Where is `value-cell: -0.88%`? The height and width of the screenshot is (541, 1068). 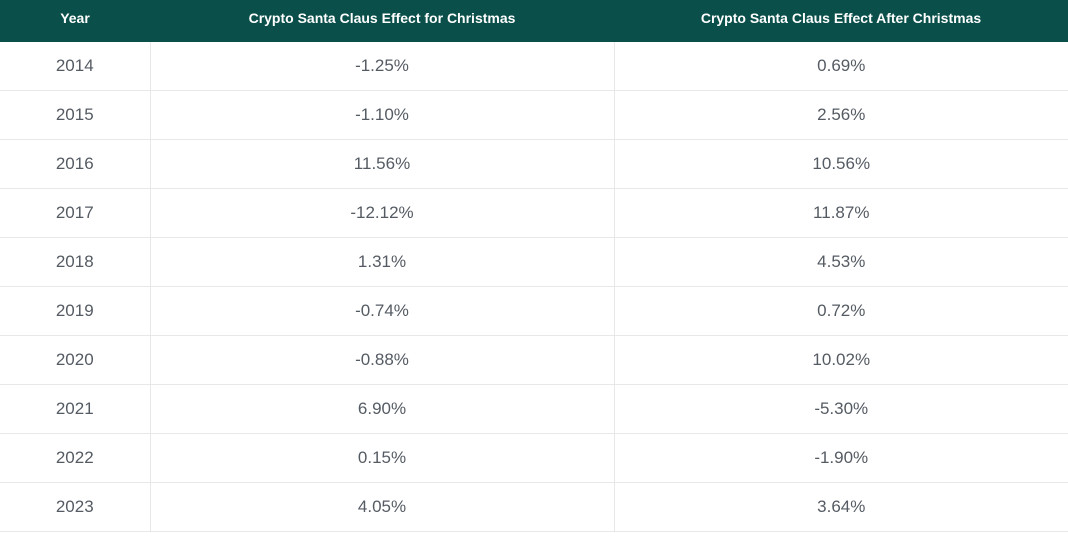
value-cell: -0.88% is located at coordinates (381, 360).